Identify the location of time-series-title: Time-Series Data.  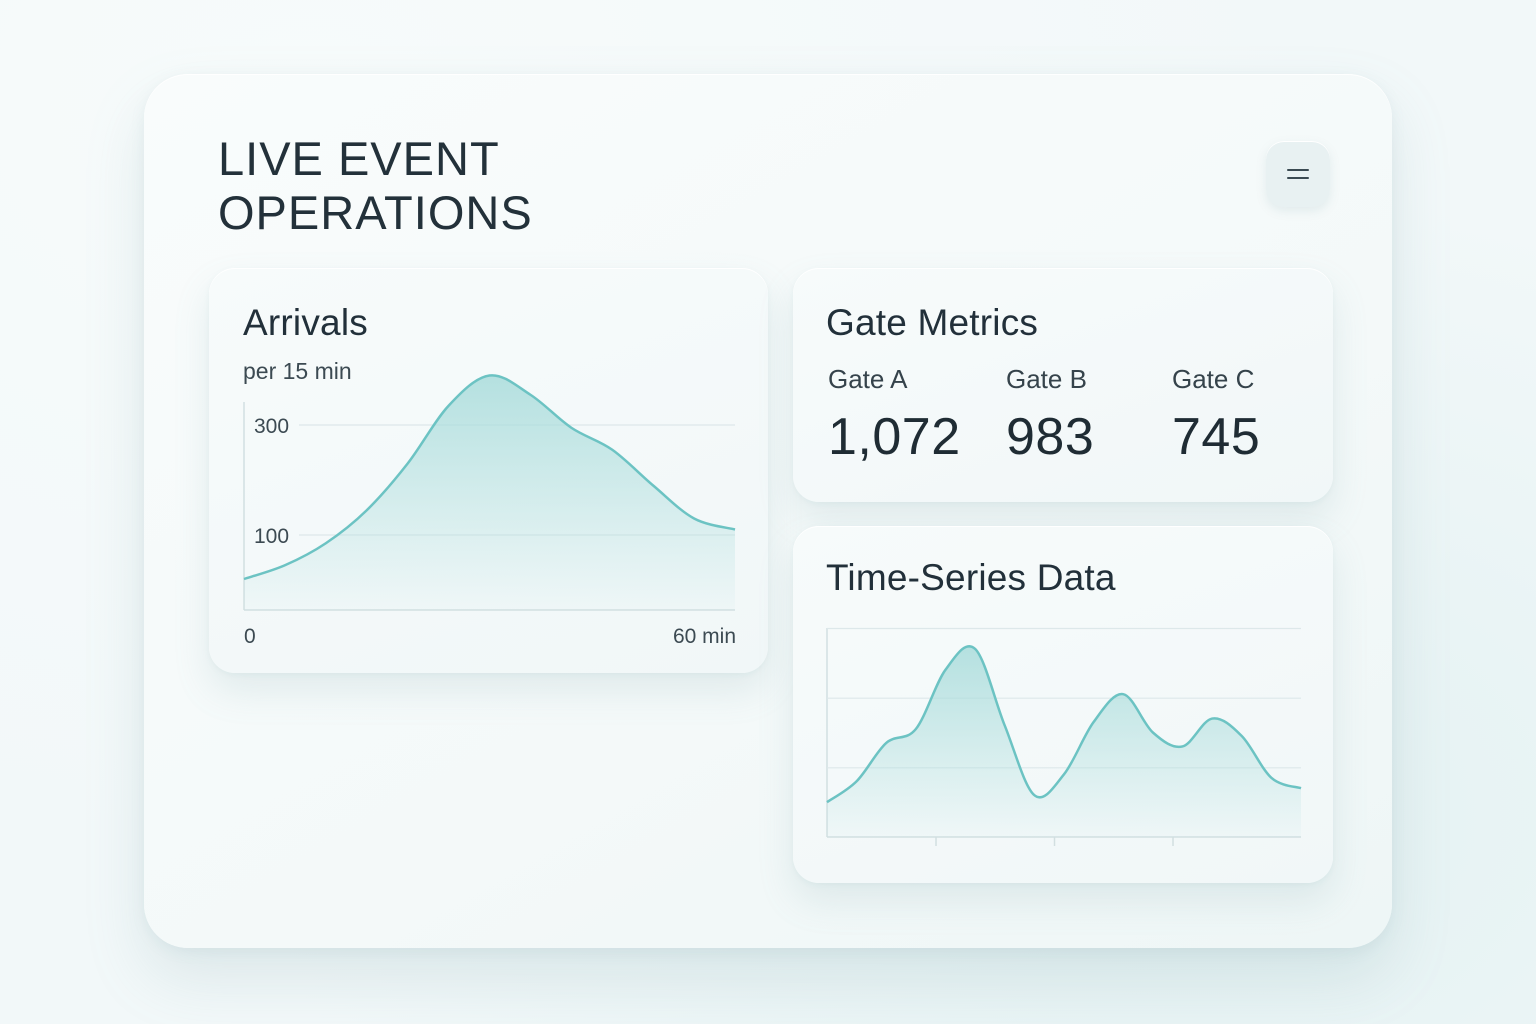
(971, 577).